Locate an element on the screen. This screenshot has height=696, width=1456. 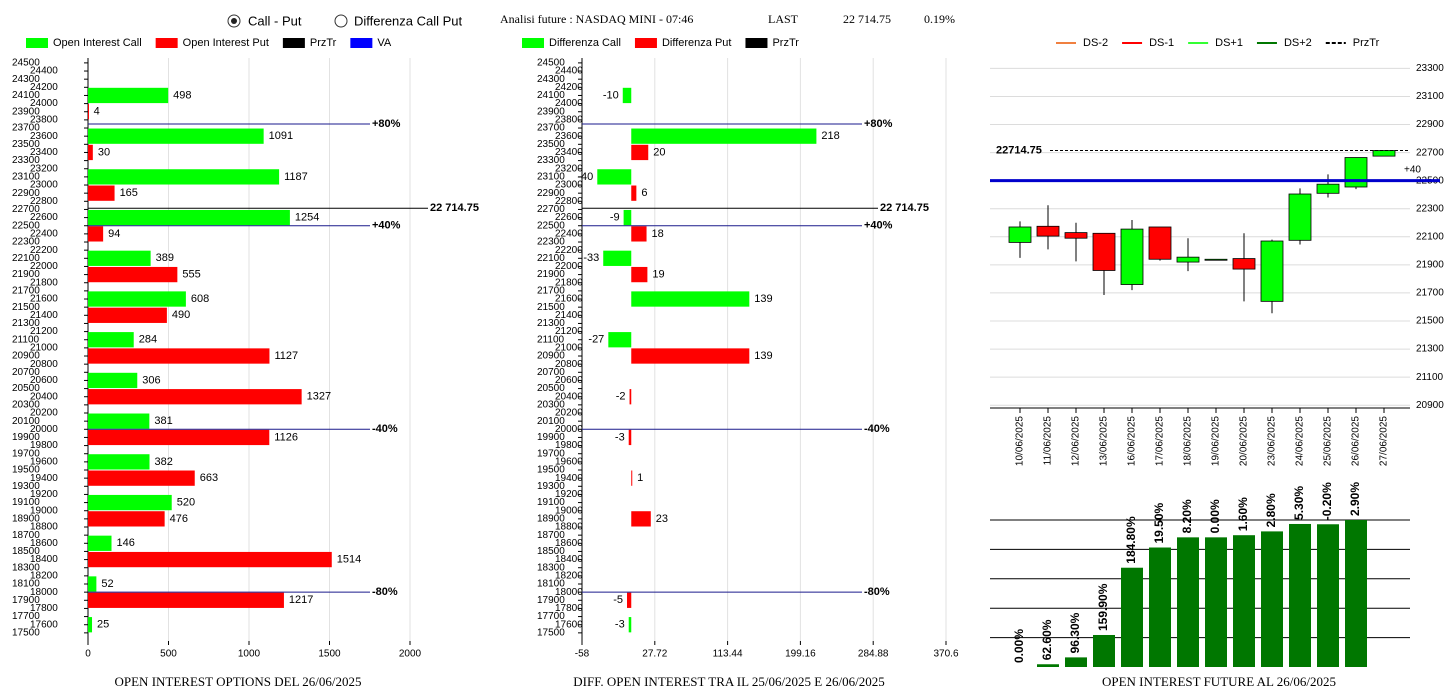
value-label: 146 is located at coordinates (126, 543).